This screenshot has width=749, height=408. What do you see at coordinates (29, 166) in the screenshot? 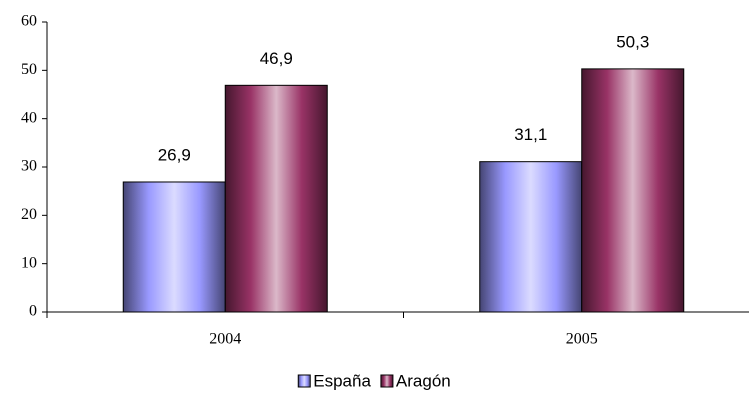
I see `y-tick-label: 30` at bounding box center [29, 166].